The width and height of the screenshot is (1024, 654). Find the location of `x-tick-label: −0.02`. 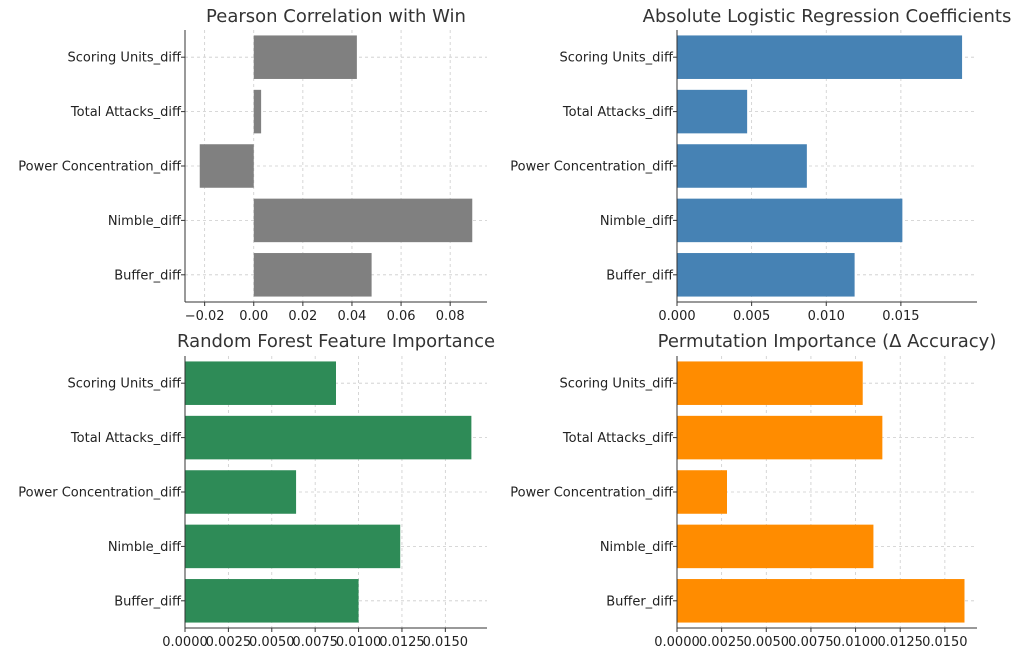

x-tick-label: −0.02 is located at coordinates (205, 316).